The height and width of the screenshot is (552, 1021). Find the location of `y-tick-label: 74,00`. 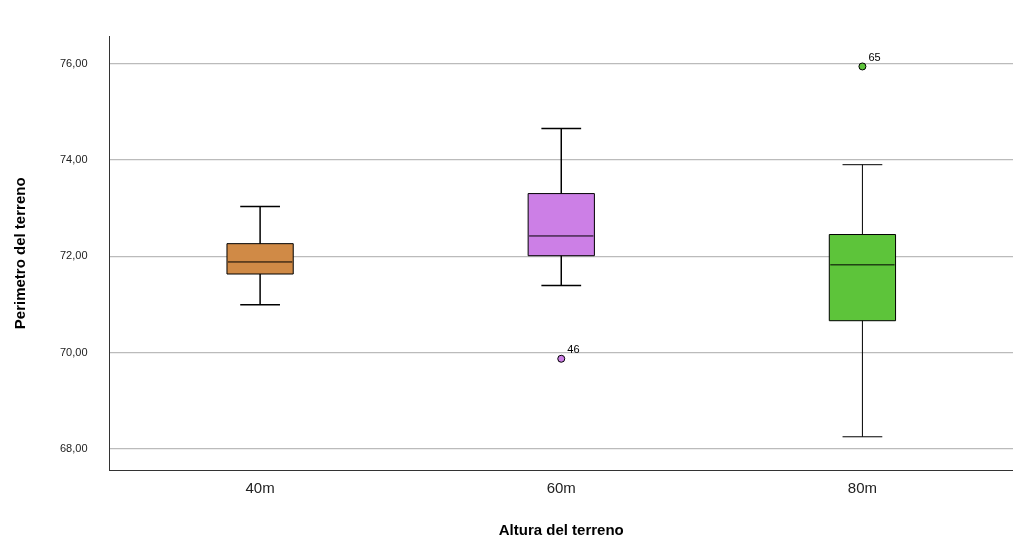

y-tick-label: 74,00 is located at coordinates (74, 158).